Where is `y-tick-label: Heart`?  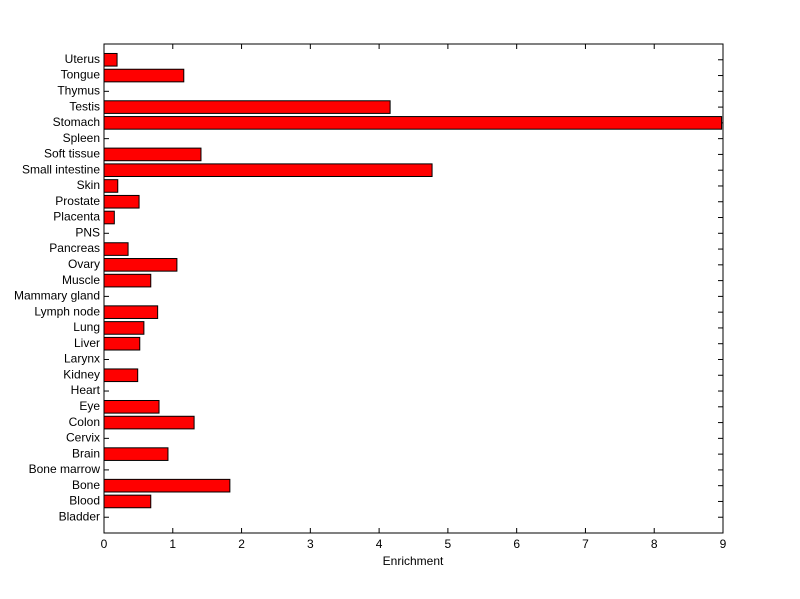
y-tick-label: Heart is located at coordinates (86, 390).